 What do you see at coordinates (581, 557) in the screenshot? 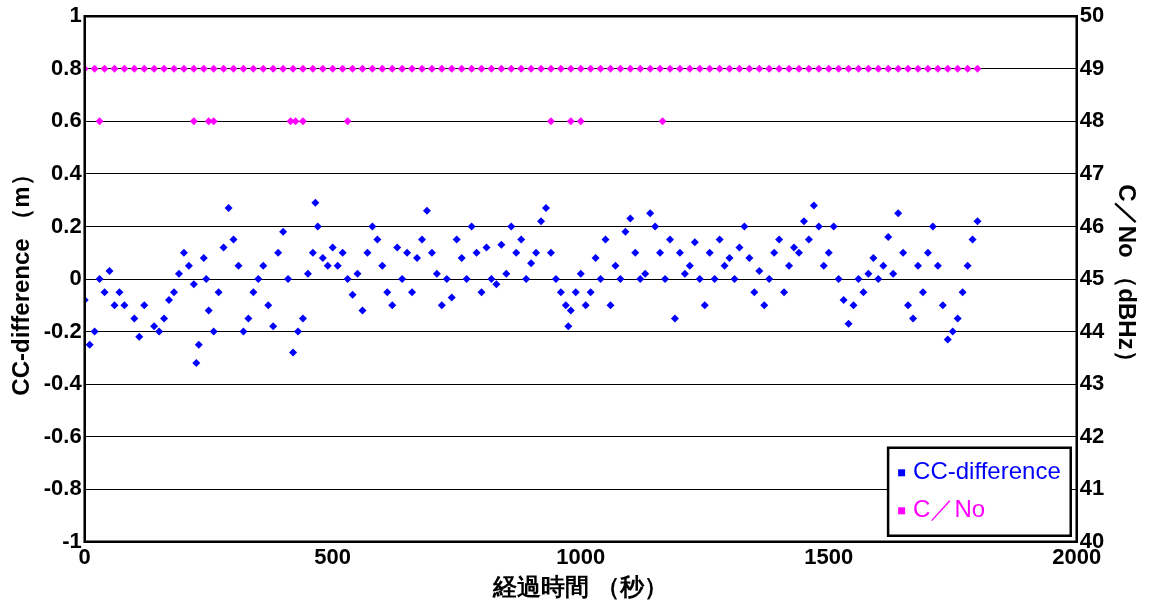
I see `x-tick-label: 1000` at bounding box center [581, 557].